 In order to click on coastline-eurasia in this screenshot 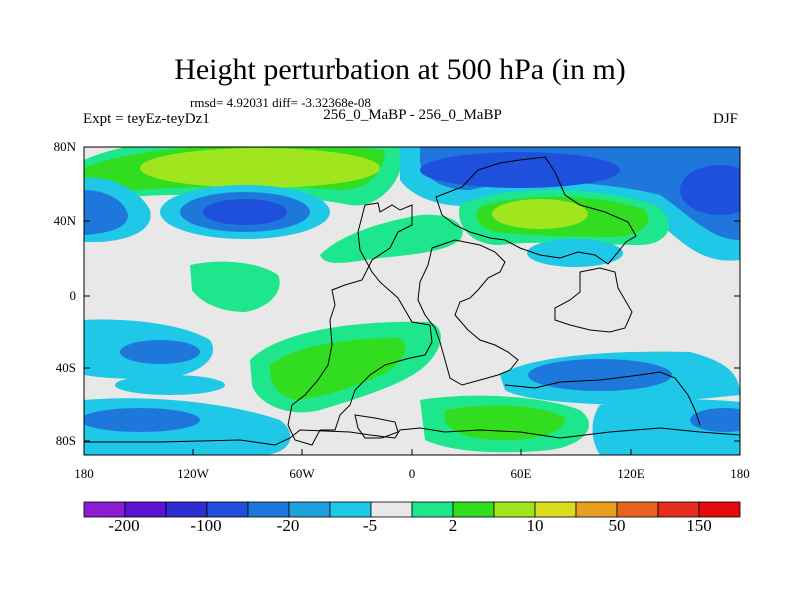, I will do `click(536, 210)`.